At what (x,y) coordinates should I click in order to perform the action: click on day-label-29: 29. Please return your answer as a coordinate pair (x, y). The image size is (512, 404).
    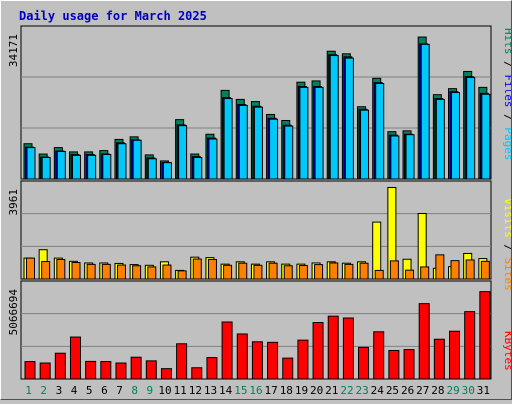
    Looking at the image, I should click on (452, 390).